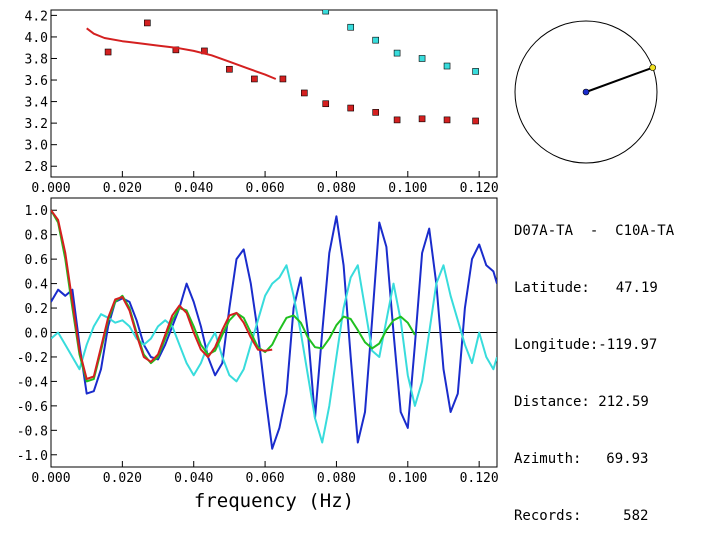 Image resolution: width=703 pixels, height=545 pixels. I want to click on azimuth-label: Azimuth:, so click(548, 459).